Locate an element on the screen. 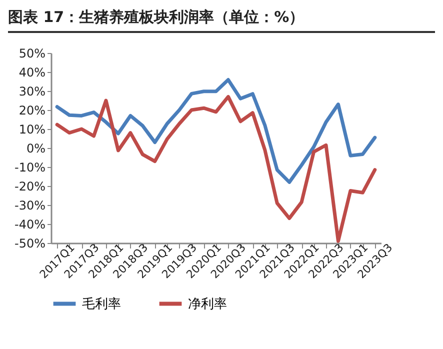  y-tick-label: 20% is located at coordinates (32, 111).